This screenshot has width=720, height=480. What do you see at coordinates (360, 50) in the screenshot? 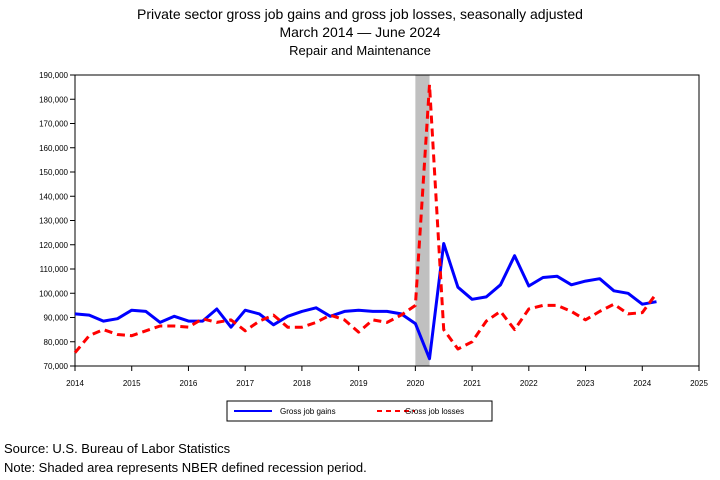
I see `chart-subtitle: Repair and Maintenance` at bounding box center [360, 50].